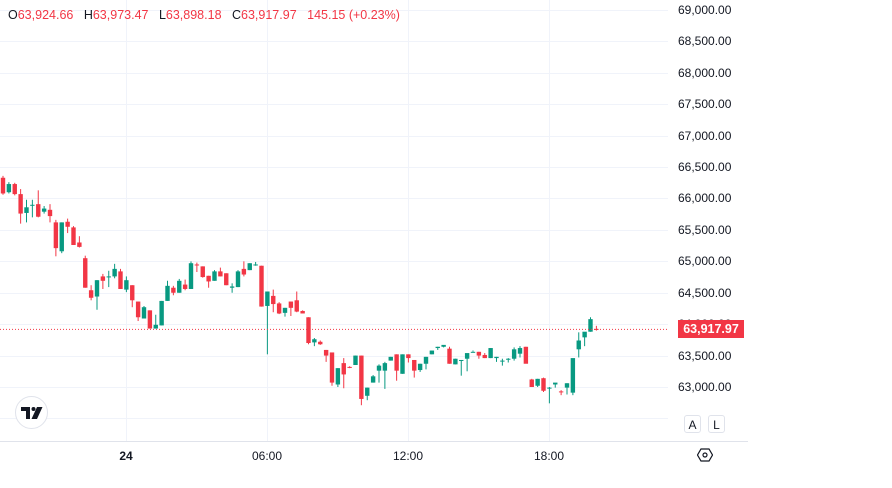 Image resolution: width=892 pixels, height=488 pixels. What do you see at coordinates (705, 292) in the screenshot?
I see `price-tick-label: 64,500.00` at bounding box center [705, 292].